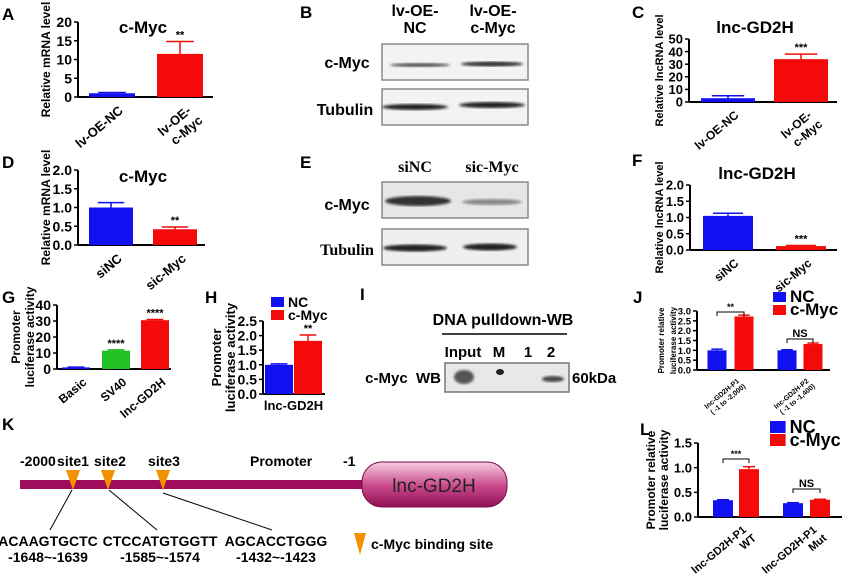  Describe the element at coordinates (528, 352) in the screenshot. I see `lane-label: 1` at that location.